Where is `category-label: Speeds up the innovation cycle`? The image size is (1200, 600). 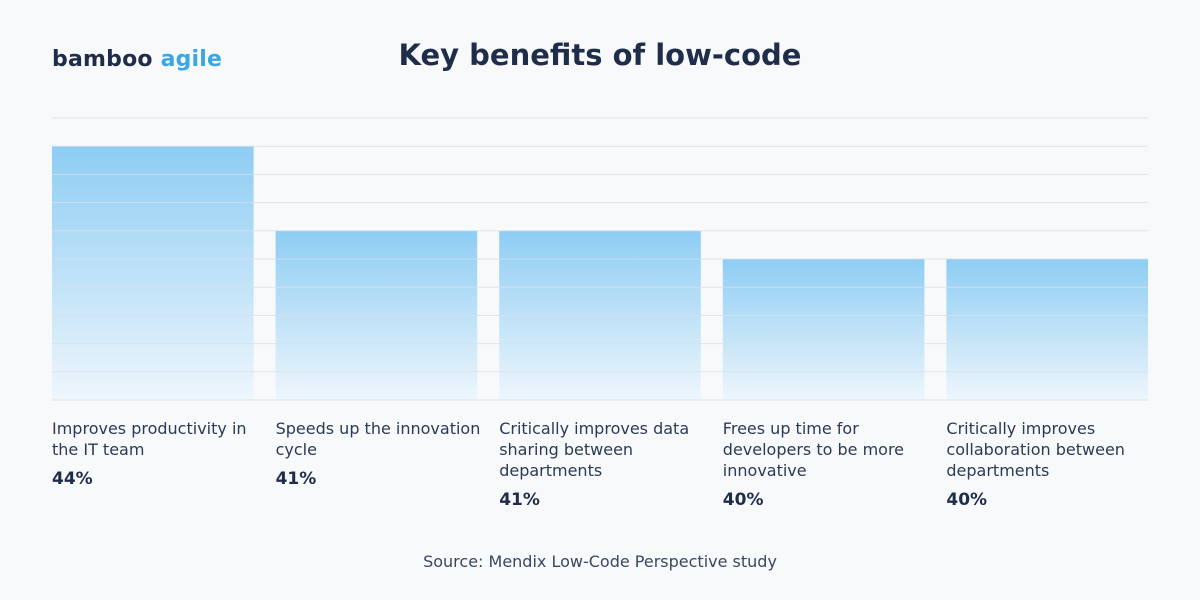
category-label: Speeds up the innovation cycle is located at coordinates (378, 439).